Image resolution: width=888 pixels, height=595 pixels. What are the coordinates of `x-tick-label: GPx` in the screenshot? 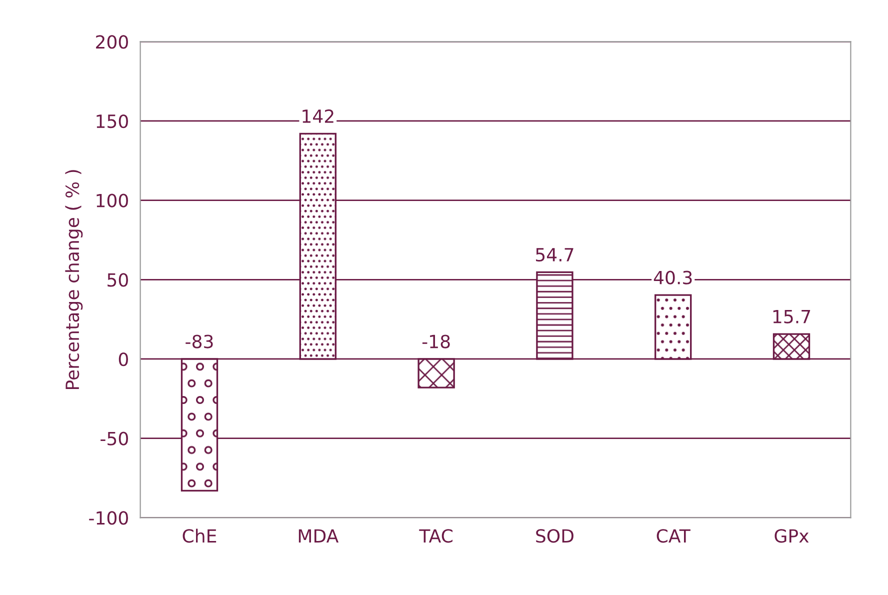 It's located at (791, 536).